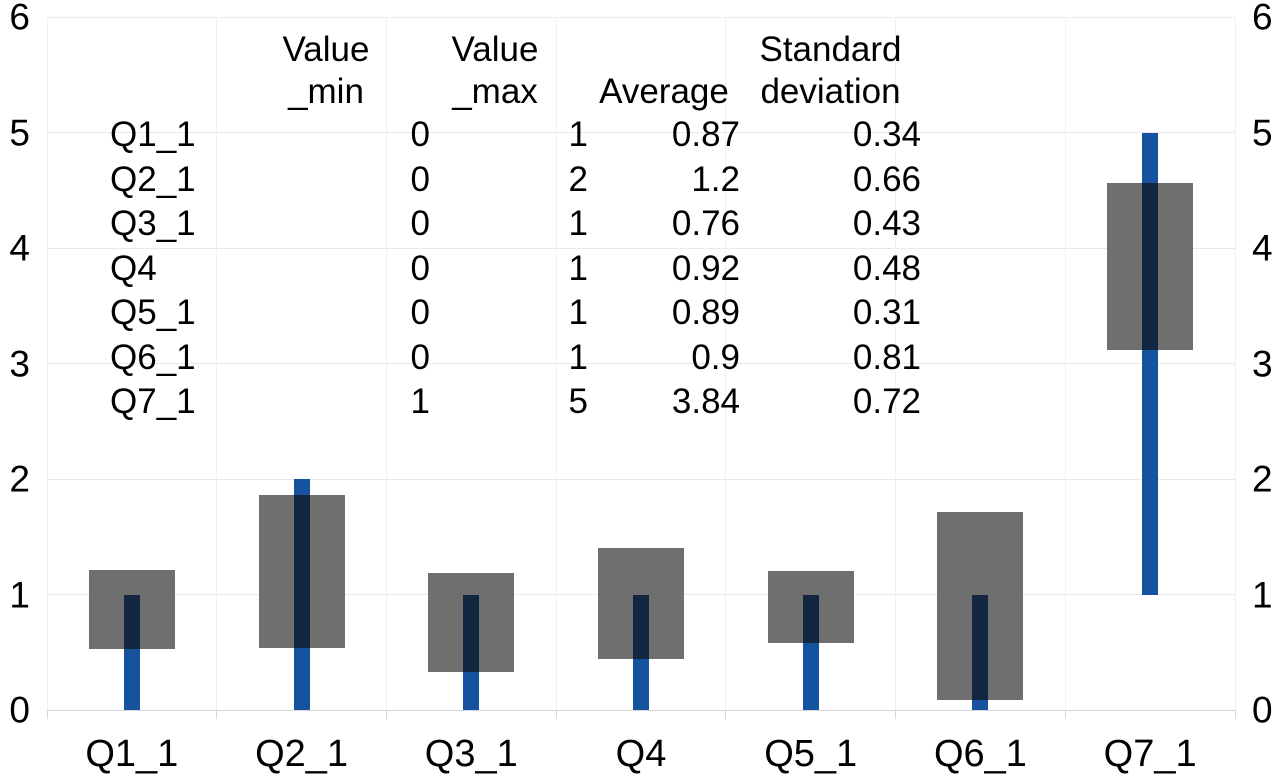 The image size is (1280, 779). Describe the element at coordinates (705, 223) in the screenshot. I see `table-cell-avg: 0.76` at that location.